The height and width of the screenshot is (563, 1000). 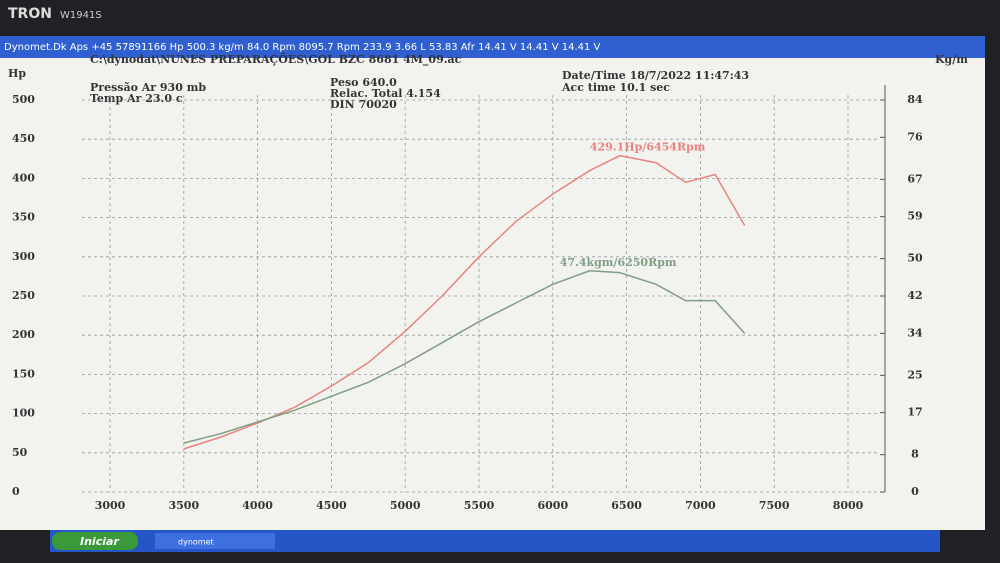 I want to click on y2-tick-label: 67, so click(x=914, y=178).